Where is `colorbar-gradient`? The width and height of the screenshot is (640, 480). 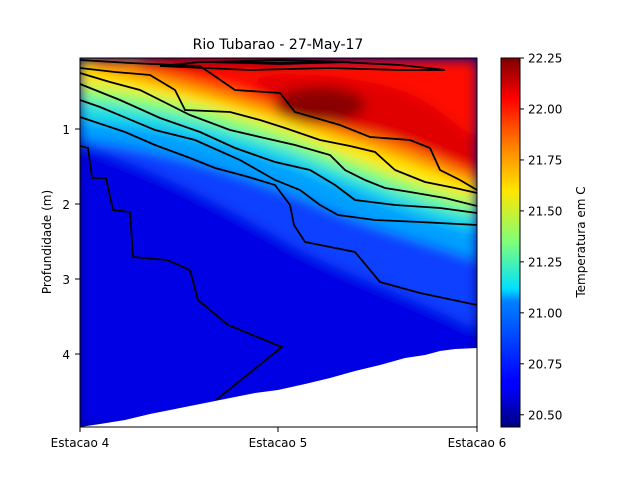
colorbar-gradient is located at coordinates (510, 242).